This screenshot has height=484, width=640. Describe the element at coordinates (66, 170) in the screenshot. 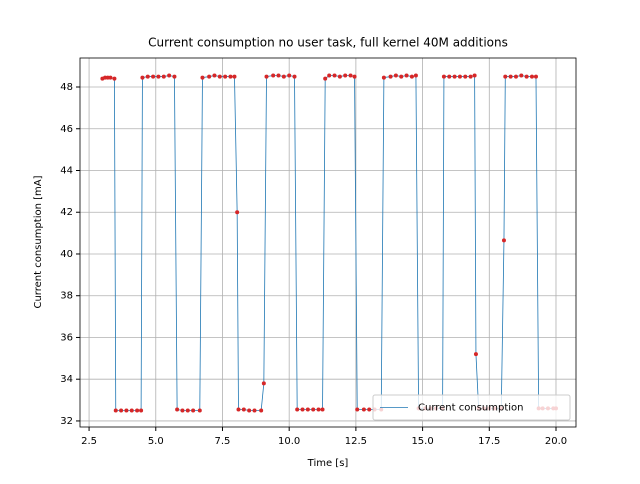

I see `y-tick-label: 44` at that location.